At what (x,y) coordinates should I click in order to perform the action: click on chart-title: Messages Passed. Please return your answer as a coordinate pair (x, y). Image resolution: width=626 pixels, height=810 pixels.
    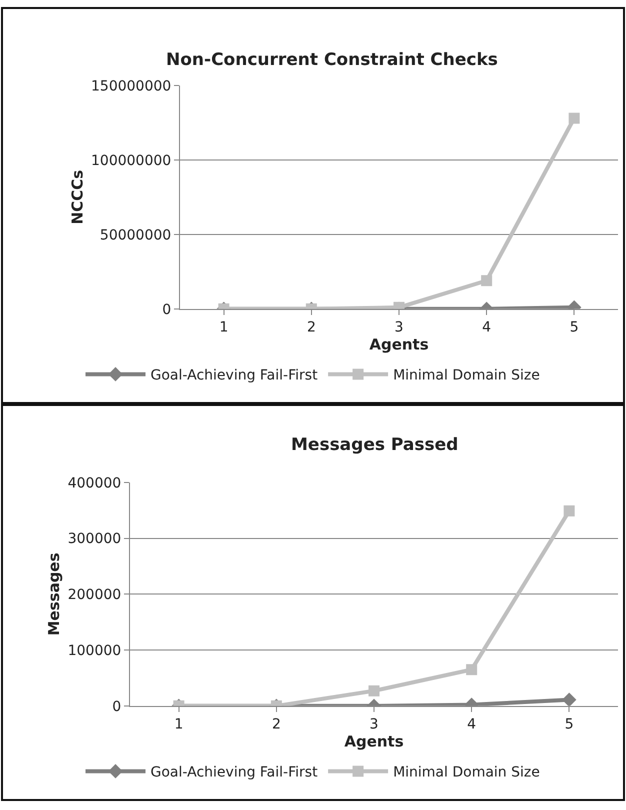
    Looking at the image, I should click on (374, 445).